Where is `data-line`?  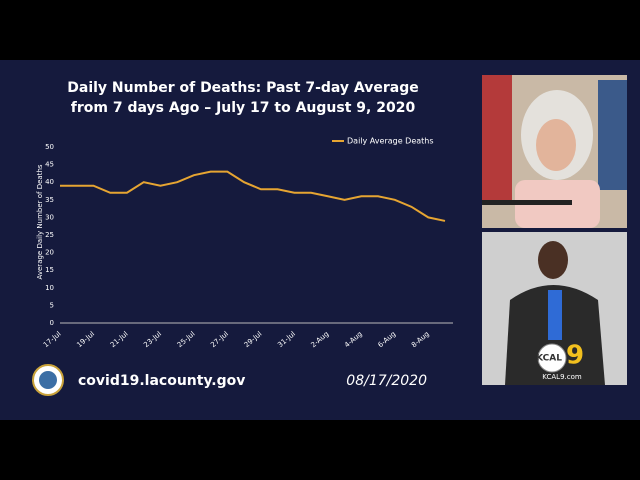
data-line is located at coordinates (253, 196).